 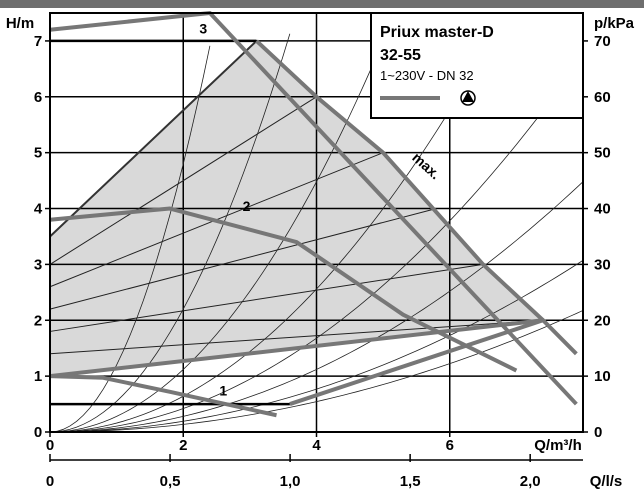 What do you see at coordinates (602, 264) in the screenshot?
I see `y2-tick-label-3: 30` at bounding box center [602, 264].